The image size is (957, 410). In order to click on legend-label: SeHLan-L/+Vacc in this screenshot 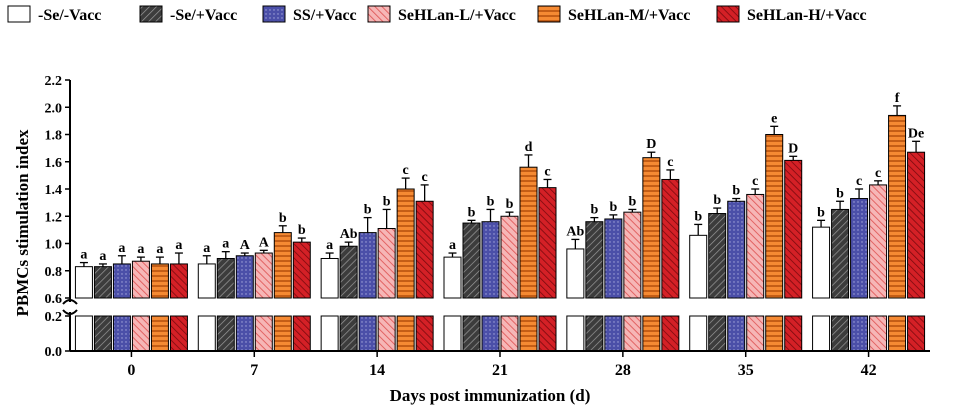, I will do `click(457, 15)`.